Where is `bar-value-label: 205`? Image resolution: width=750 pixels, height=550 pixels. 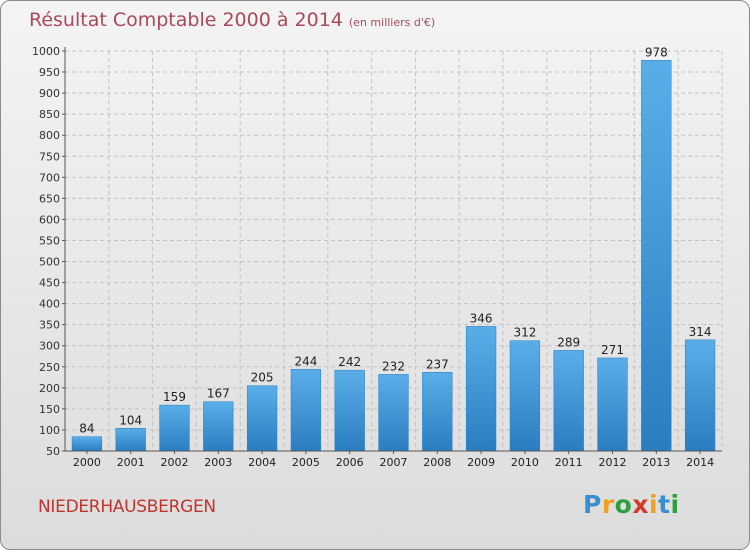
bar-value-label: 205 is located at coordinates (262, 378).